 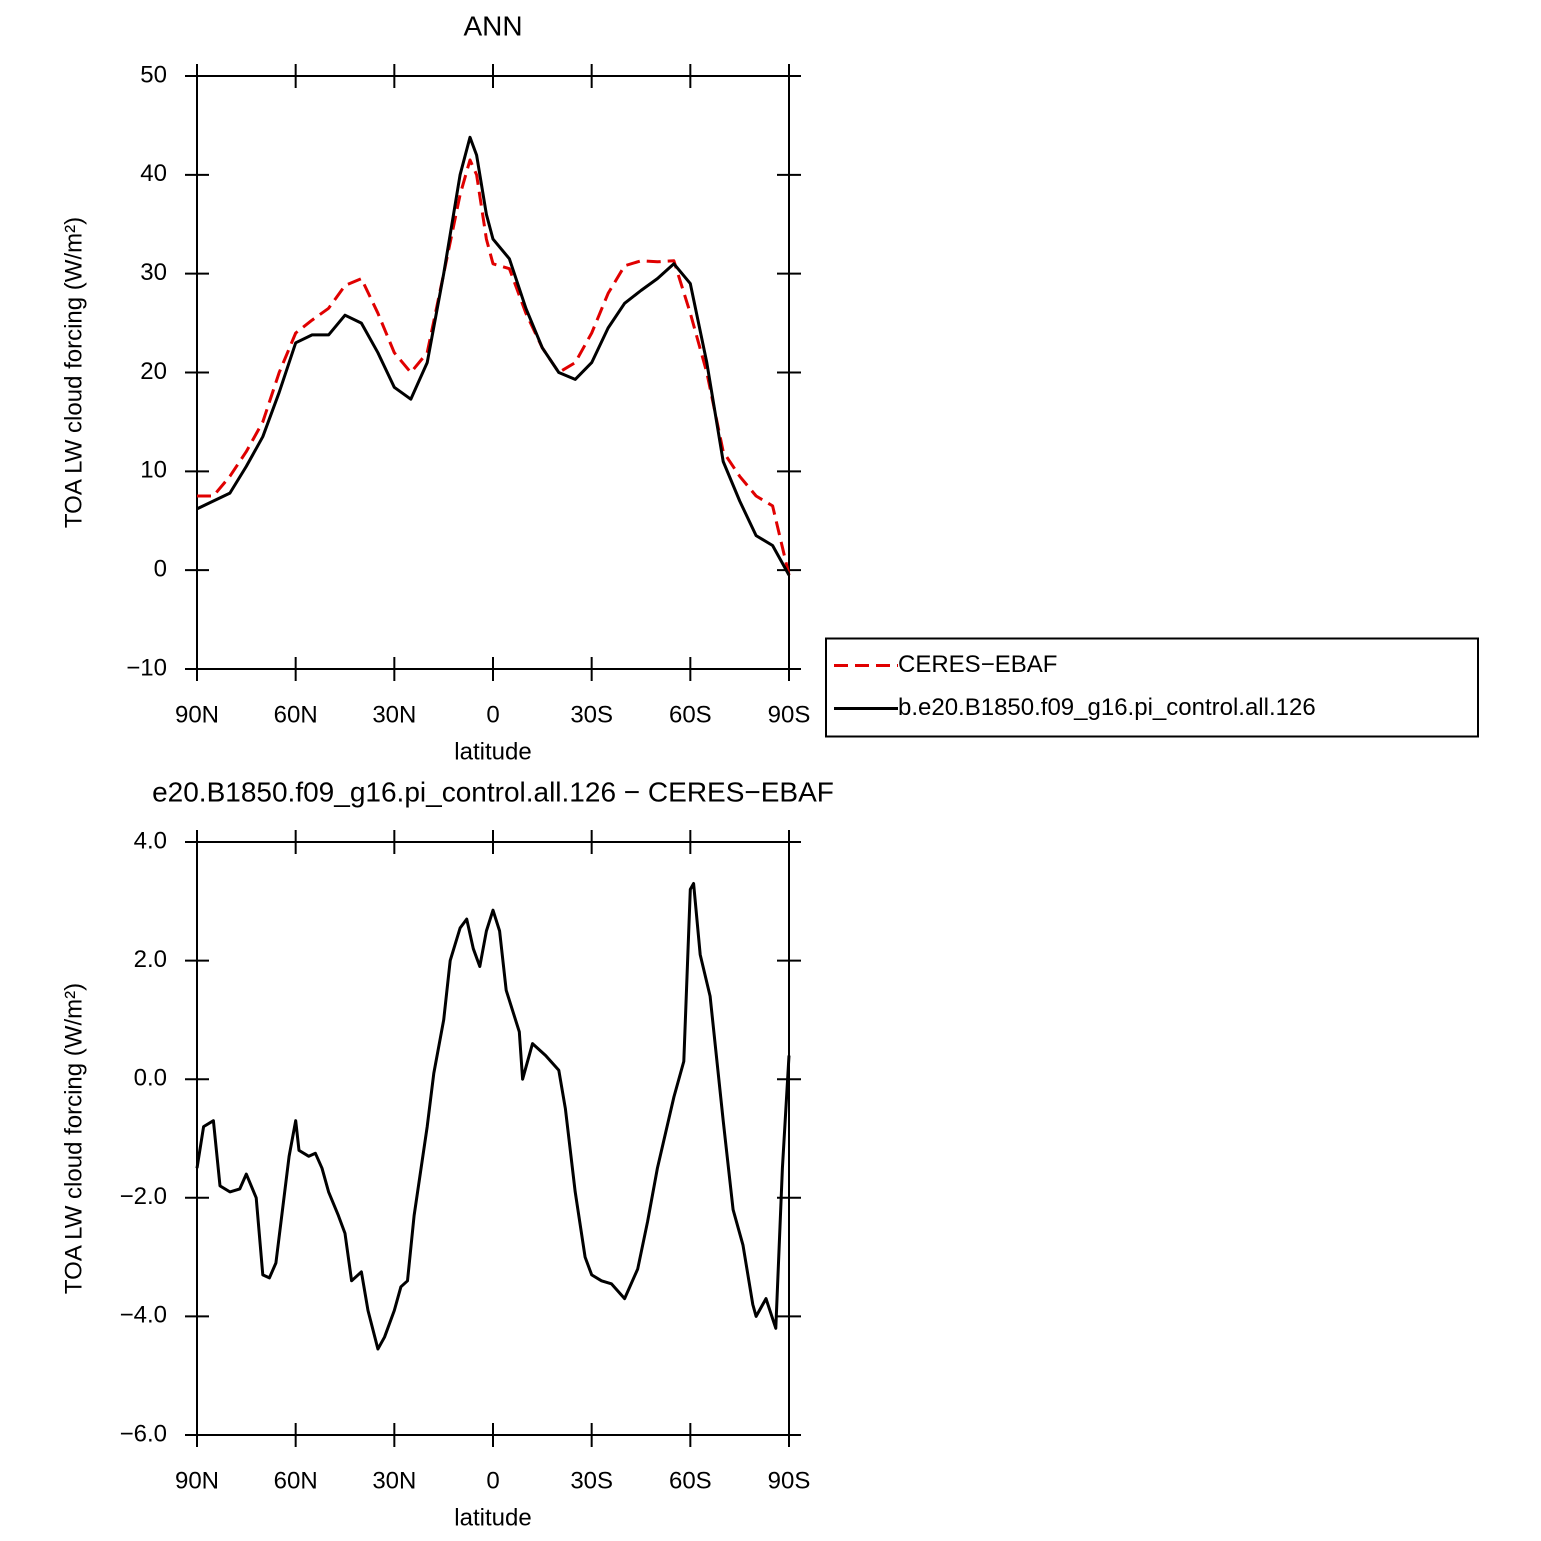 What do you see at coordinates (146, 667) in the screenshot?
I see `y-tick-label: −10` at bounding box center [146, 667].